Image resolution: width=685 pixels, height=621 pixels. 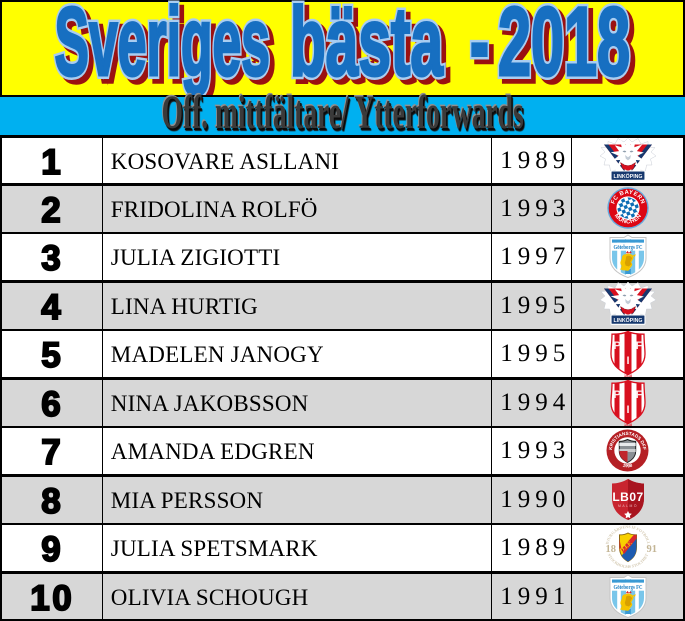 What do you see at coordinates (628, 506) in the screenshot?
I see `svg-text: MALMÖ` at bounding box center [628, 506].